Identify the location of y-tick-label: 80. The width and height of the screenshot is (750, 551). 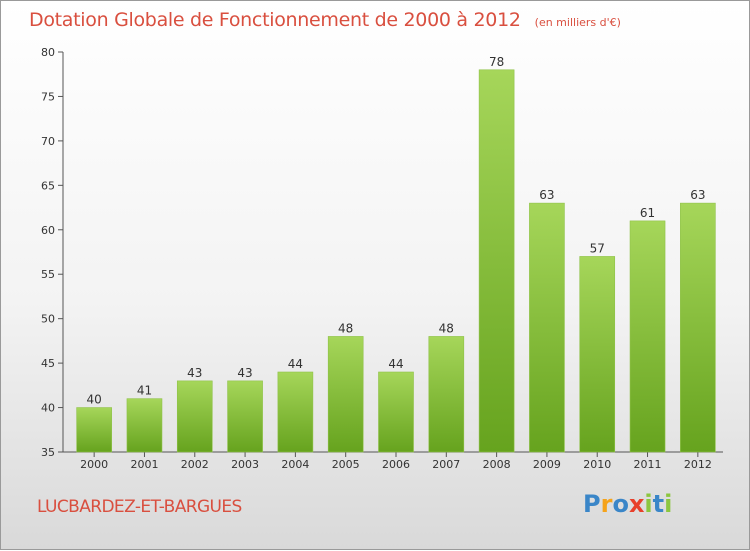
(48, 52).